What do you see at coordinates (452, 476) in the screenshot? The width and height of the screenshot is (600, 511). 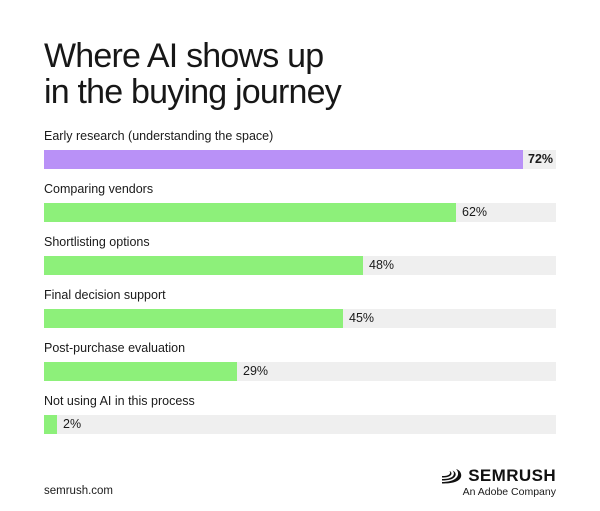 I see `semrush-flame-icon` at bounding box center [452, 476].